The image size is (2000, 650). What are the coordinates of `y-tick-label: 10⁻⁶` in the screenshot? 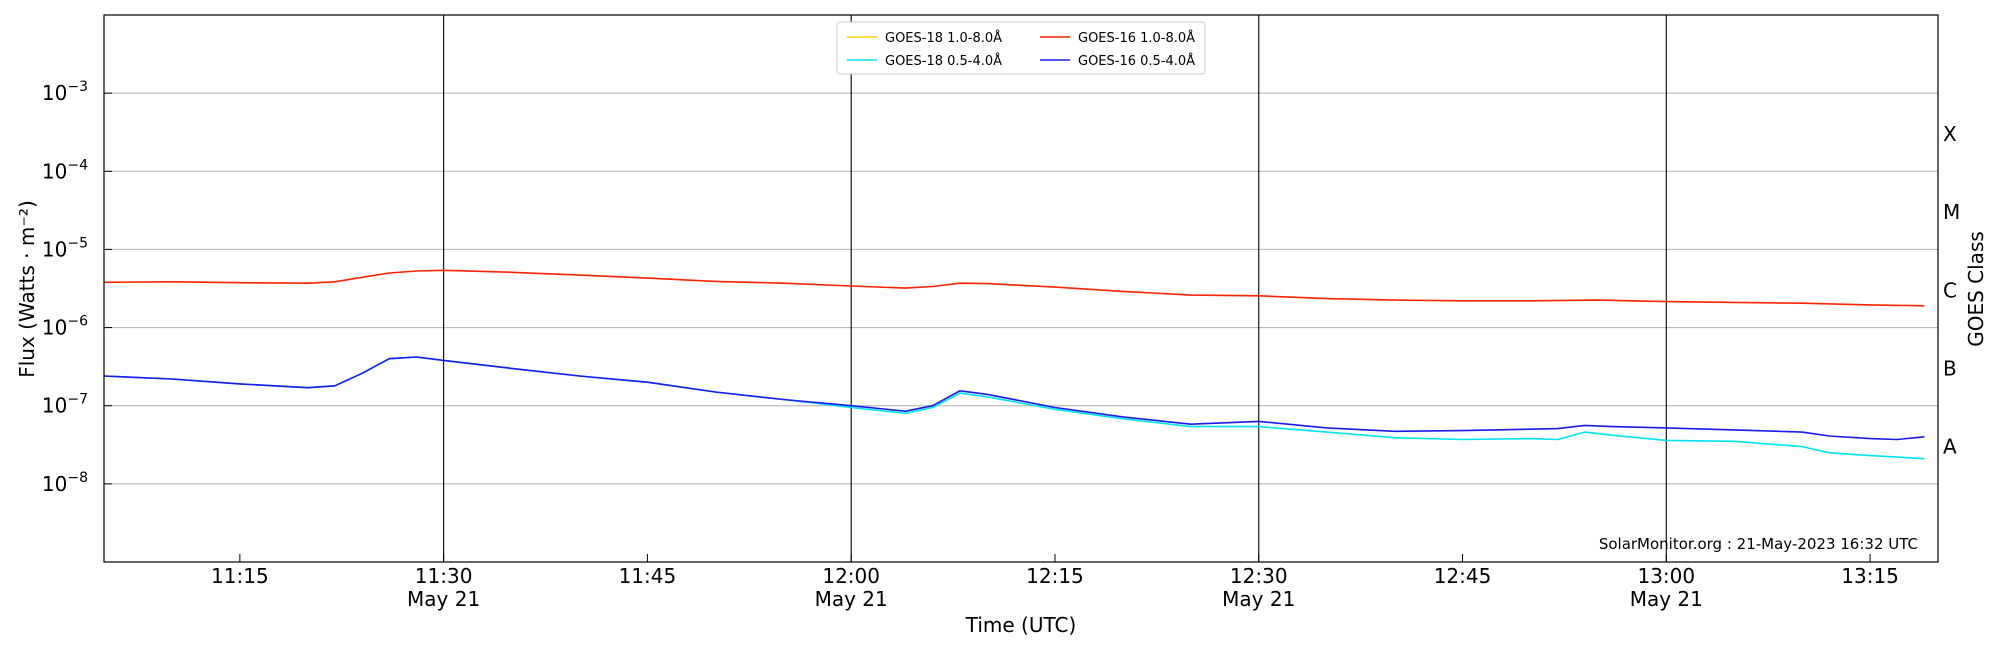 It's located at (65, 327).